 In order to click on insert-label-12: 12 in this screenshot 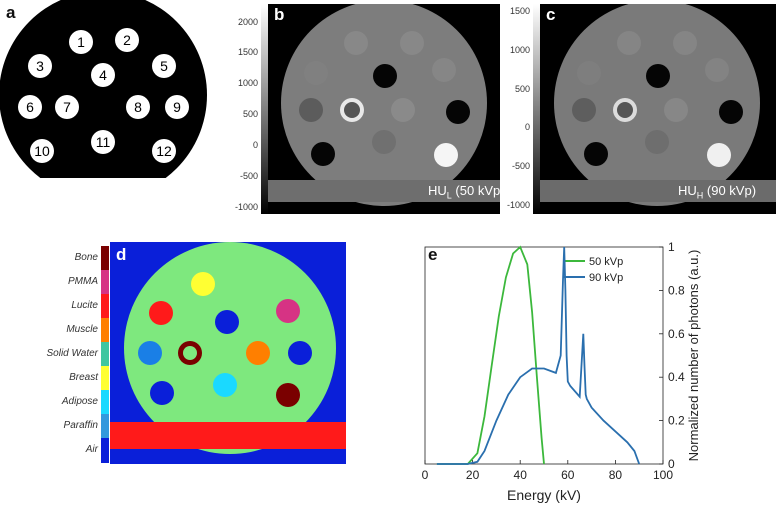, I will do `click(164, 151)`.